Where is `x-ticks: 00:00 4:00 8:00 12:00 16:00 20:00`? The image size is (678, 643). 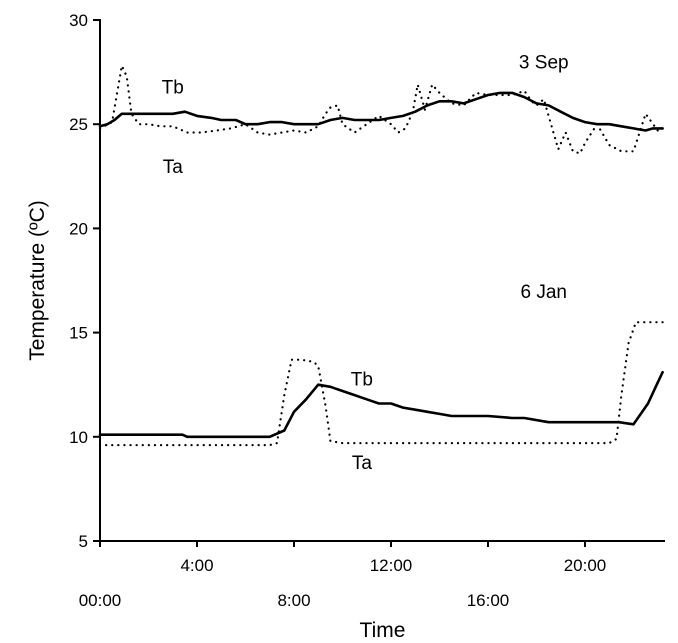 x-ticks: 00:00 4:00 8:00 12:00 16:00 20:00 is located at coordinates (343, 575).